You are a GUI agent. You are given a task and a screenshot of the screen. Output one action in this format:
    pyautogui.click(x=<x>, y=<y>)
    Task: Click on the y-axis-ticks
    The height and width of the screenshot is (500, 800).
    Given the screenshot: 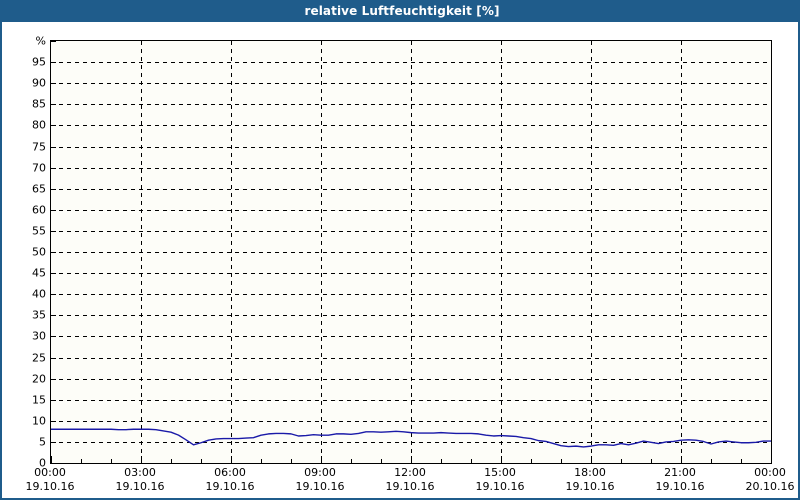 What is the action you would take?
    pyautogui.click(x=53, y=242)
    